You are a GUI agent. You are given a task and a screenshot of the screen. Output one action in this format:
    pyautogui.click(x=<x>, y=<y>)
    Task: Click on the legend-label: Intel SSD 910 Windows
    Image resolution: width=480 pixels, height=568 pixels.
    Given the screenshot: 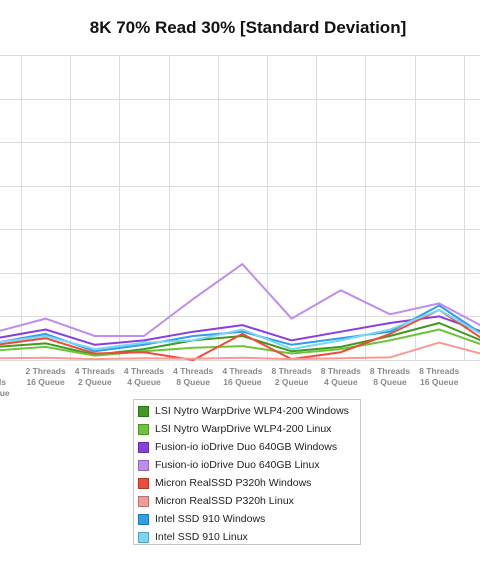 What is the action you would take?
    pyautogui.click(x=210, y=519)
    